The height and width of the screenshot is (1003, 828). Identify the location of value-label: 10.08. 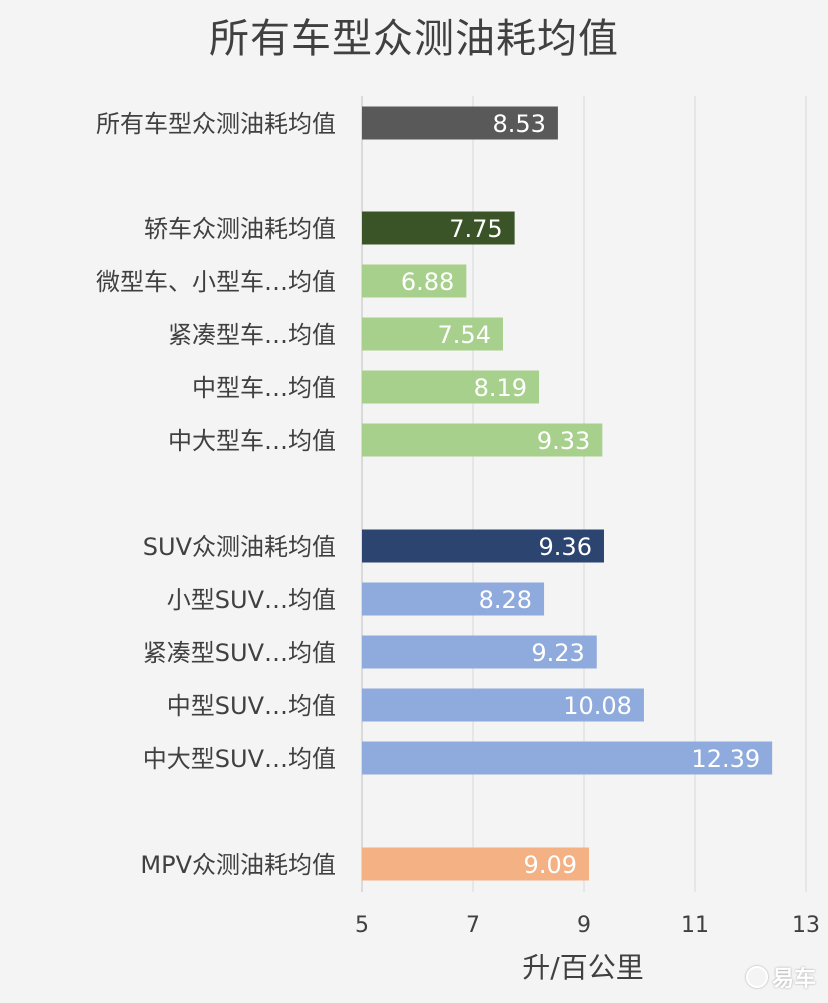
(597, 706).